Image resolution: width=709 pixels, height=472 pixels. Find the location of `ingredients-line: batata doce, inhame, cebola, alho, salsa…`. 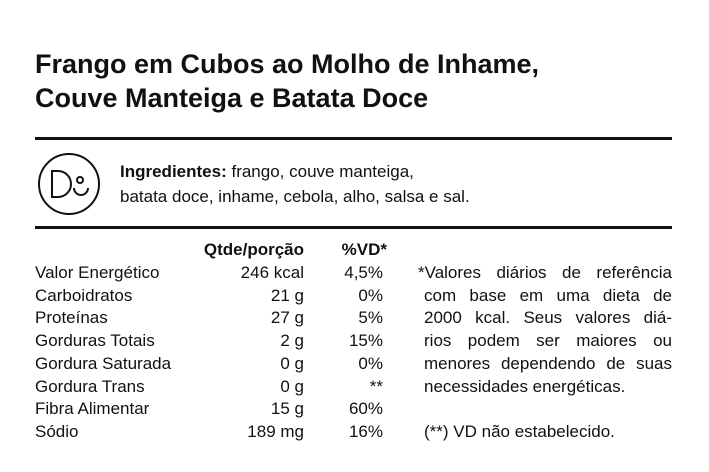

ingredients-line: batata doce, inhame, cebola, alho, salsa… is located at coordinates (295, 196).